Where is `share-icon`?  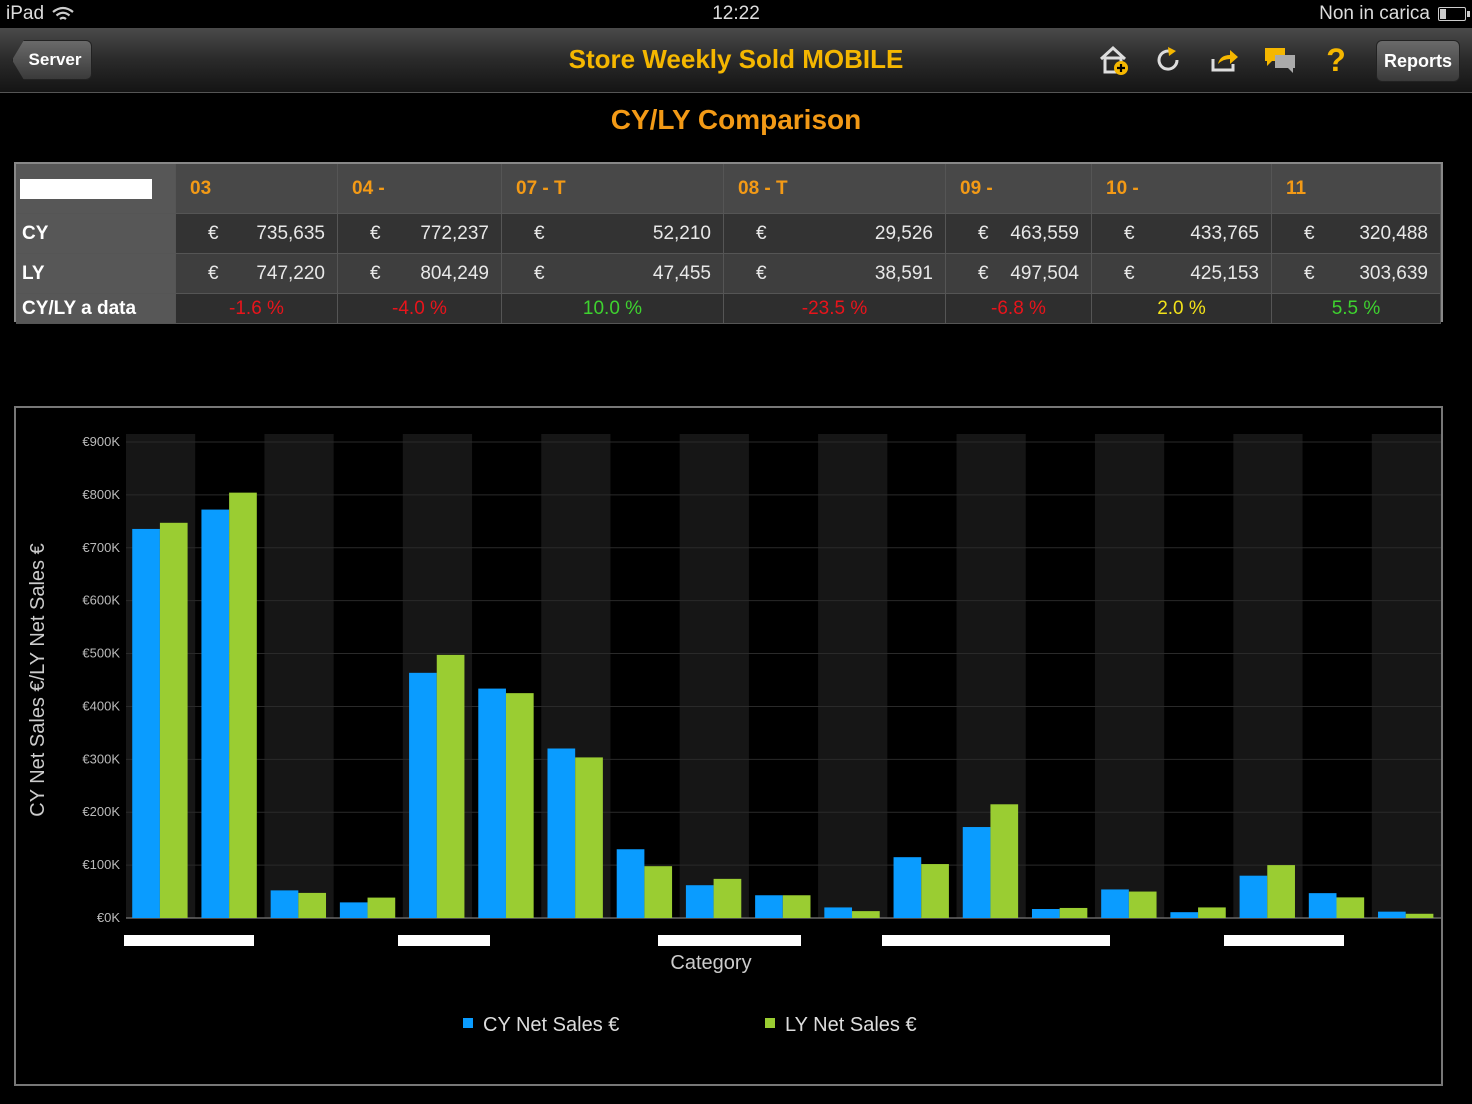
share-icon is located at coordinates (1224, 60).